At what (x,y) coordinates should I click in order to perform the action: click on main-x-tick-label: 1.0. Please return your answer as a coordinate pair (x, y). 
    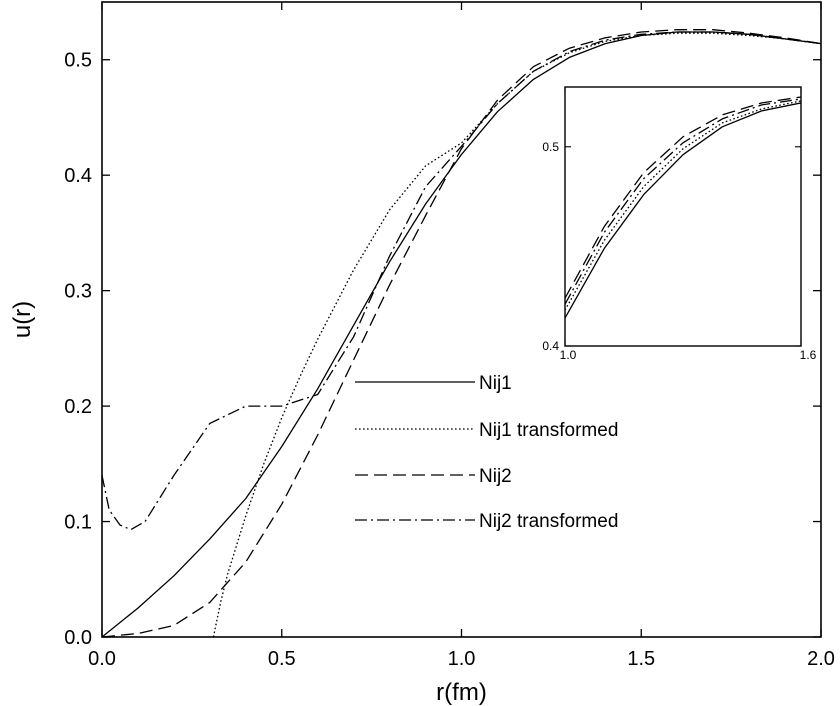
    Looking at the image, I should click on (462, 659).